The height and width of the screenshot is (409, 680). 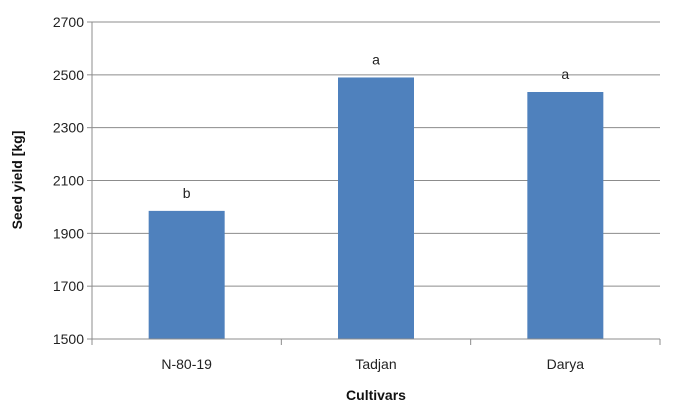 What do you see at coordinates (565, 215) in the screenshot?
I see `bar-darya` at bounding box center [565, 215].